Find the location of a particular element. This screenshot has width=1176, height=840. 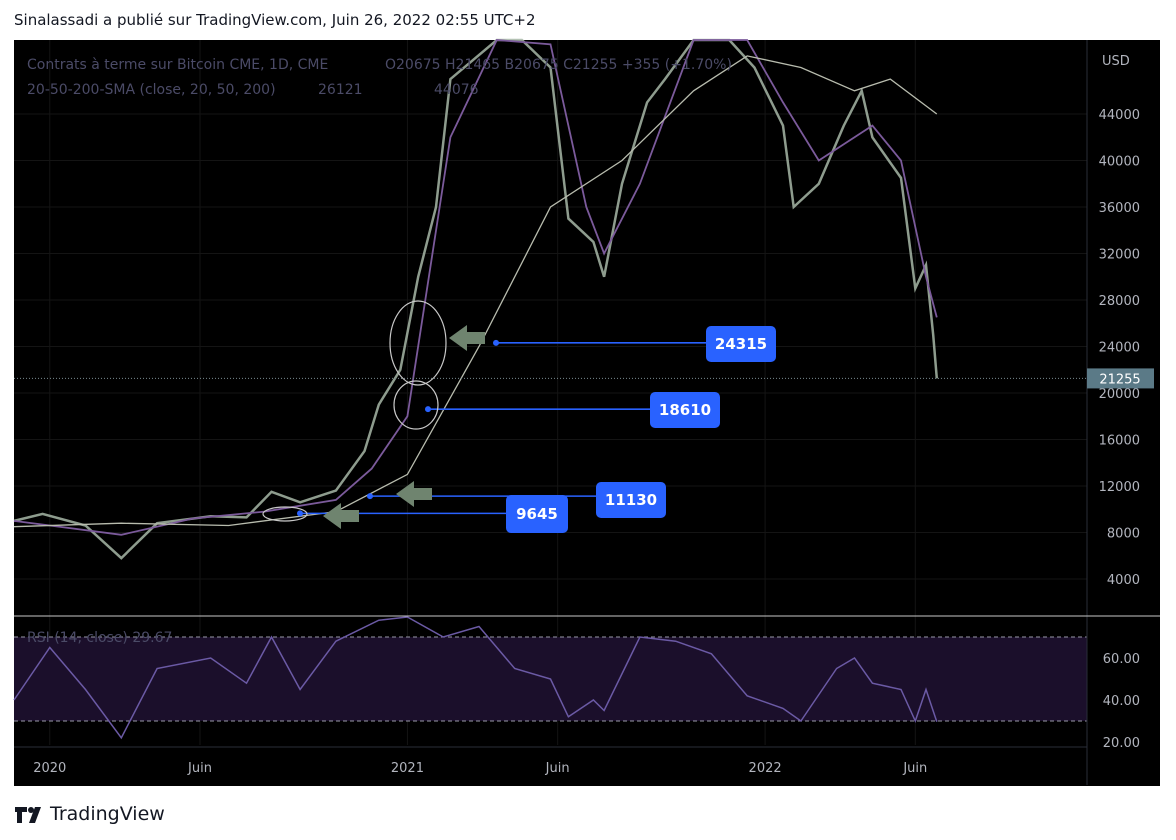

time-tick-label-4: 2022 is located at coordinates (765, 768).